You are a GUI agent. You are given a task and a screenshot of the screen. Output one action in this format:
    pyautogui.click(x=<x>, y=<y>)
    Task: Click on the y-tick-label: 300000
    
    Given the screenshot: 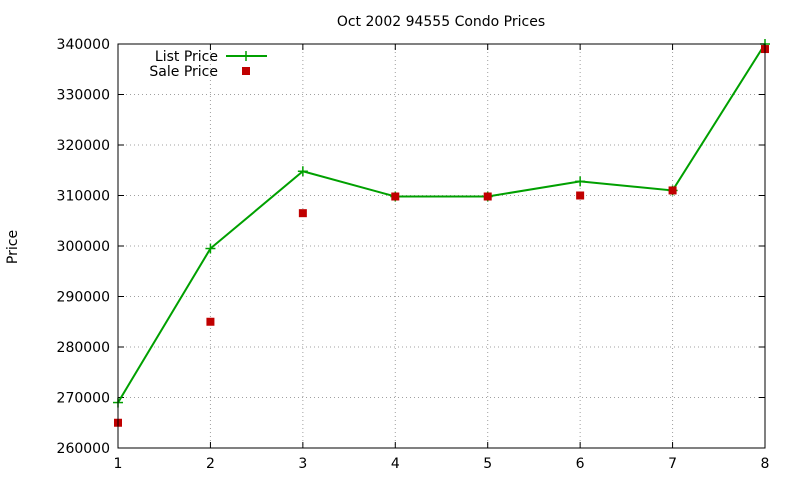 What is the action you would take?
    pyautogui.click(x=83, y=247)
    